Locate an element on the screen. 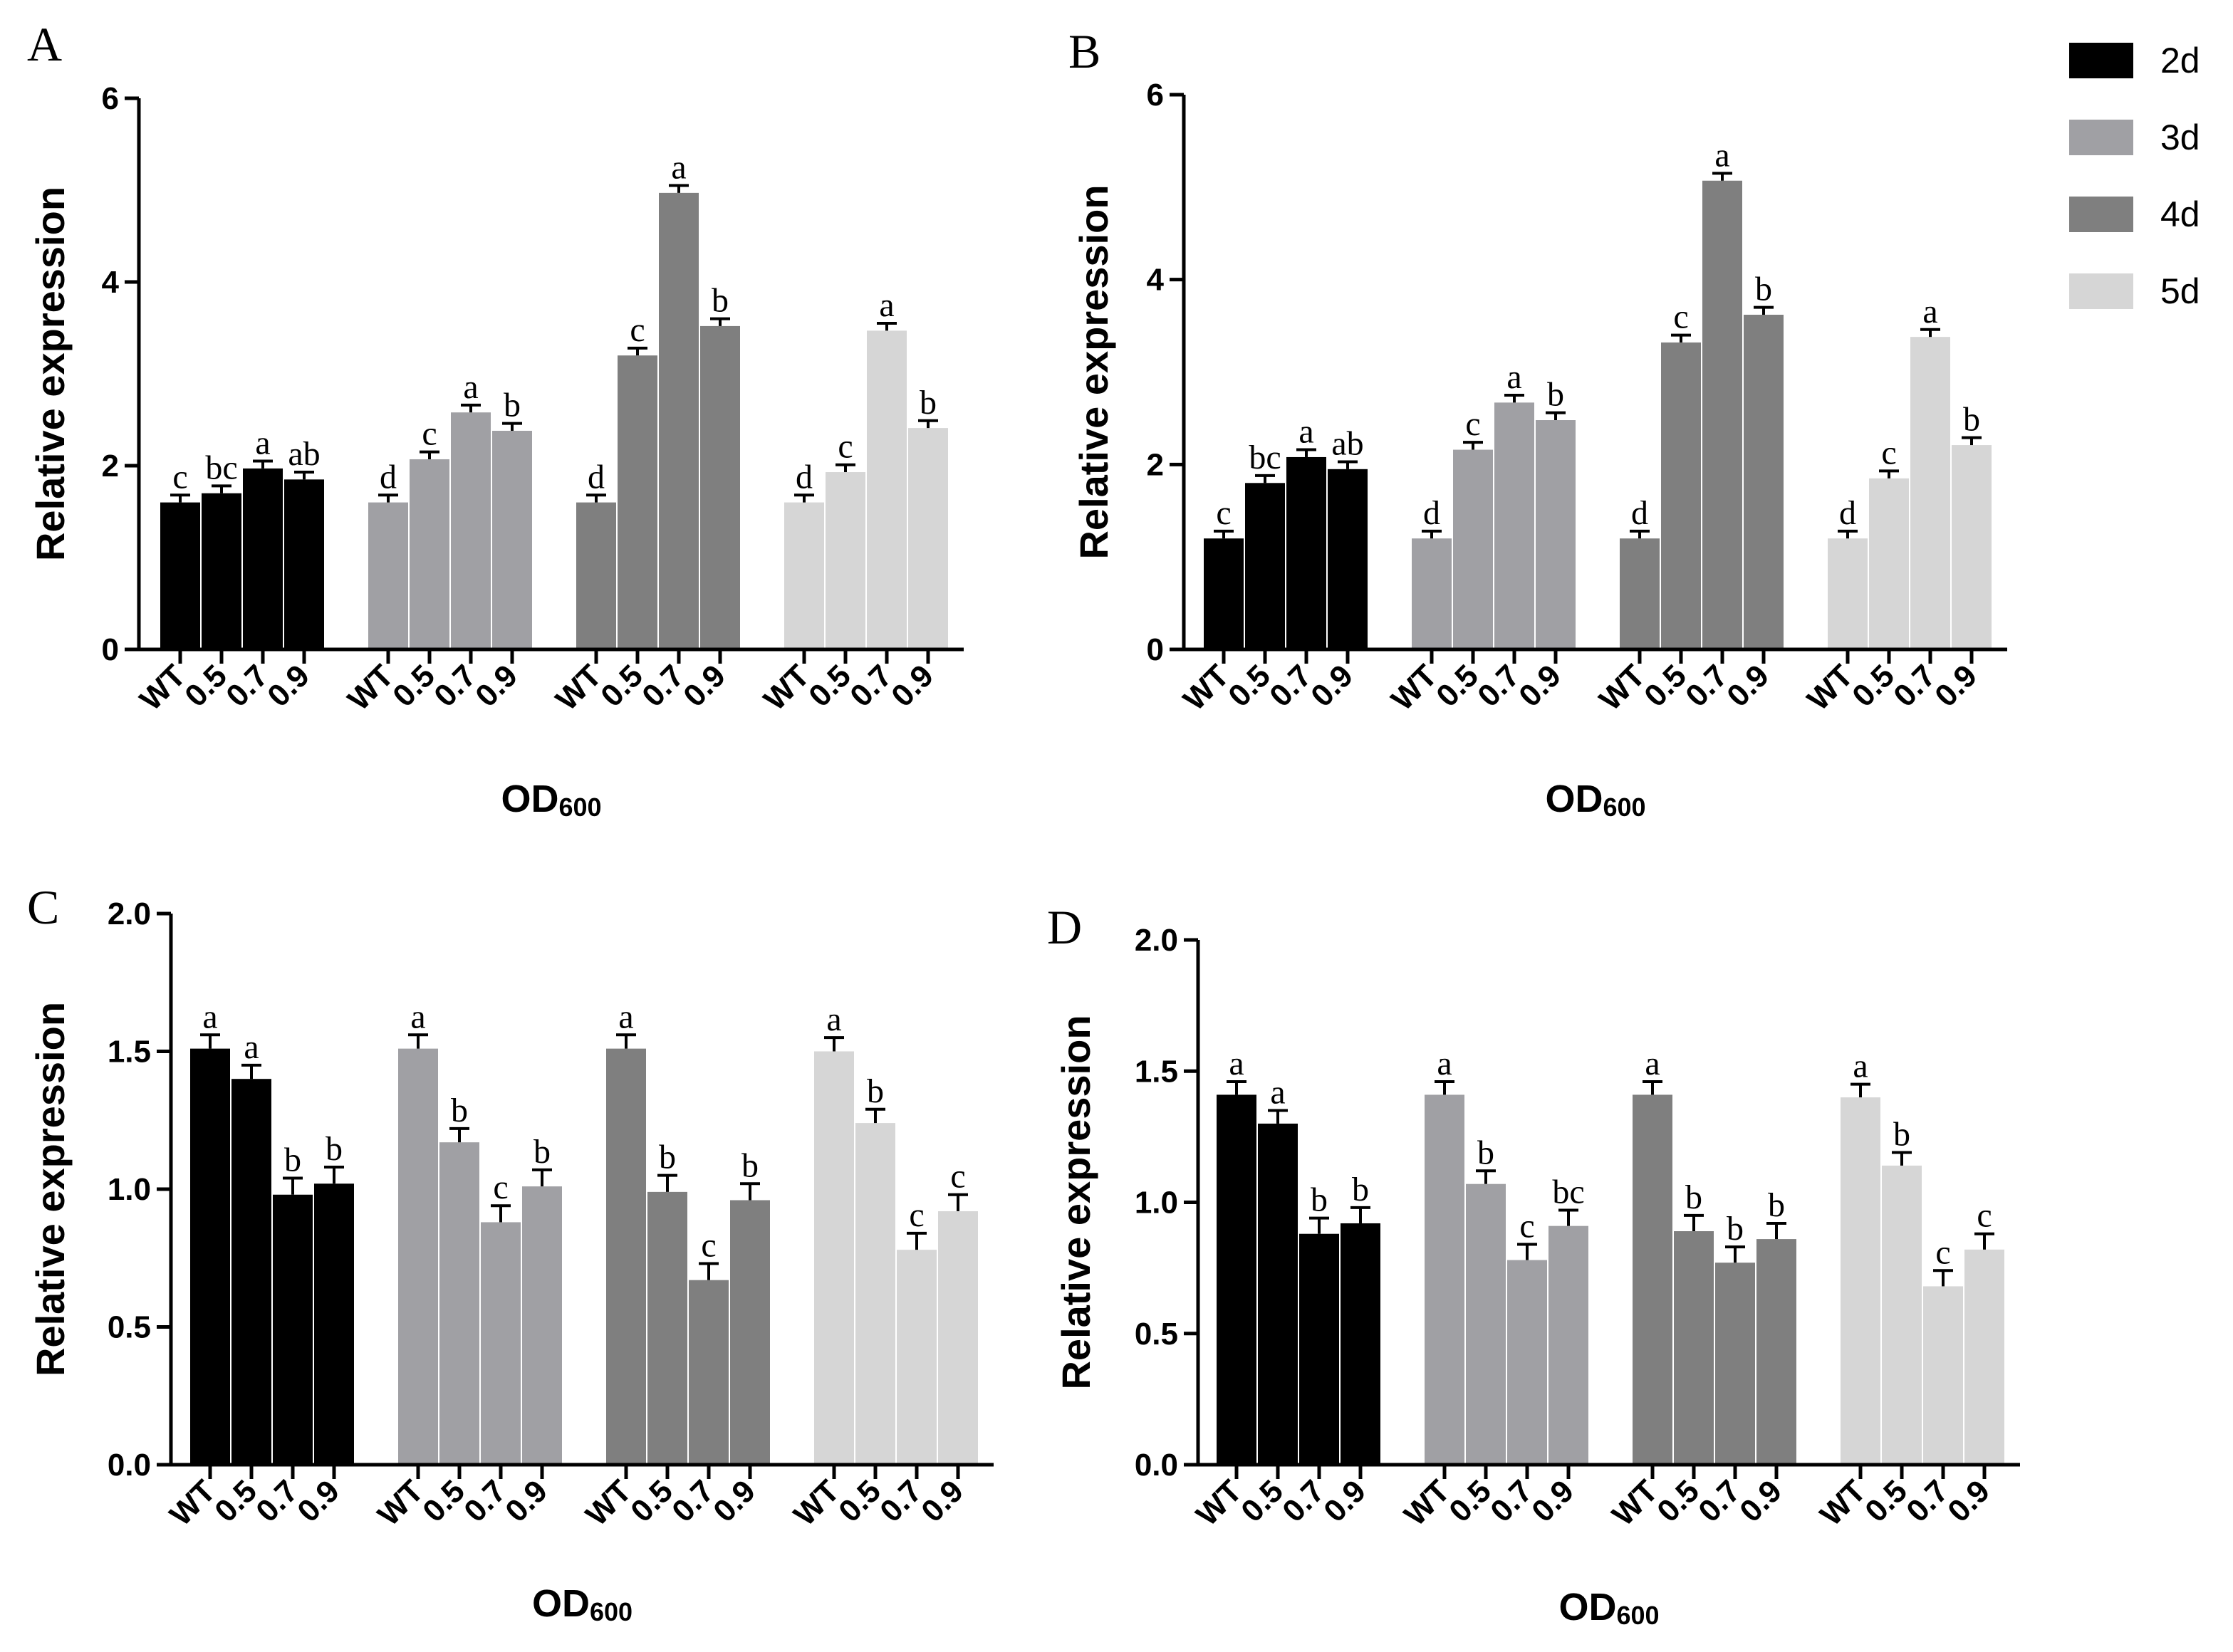 This screenshot has height=1652, width=2233. legend-label: 4d is located at coordinates (2180, 214).